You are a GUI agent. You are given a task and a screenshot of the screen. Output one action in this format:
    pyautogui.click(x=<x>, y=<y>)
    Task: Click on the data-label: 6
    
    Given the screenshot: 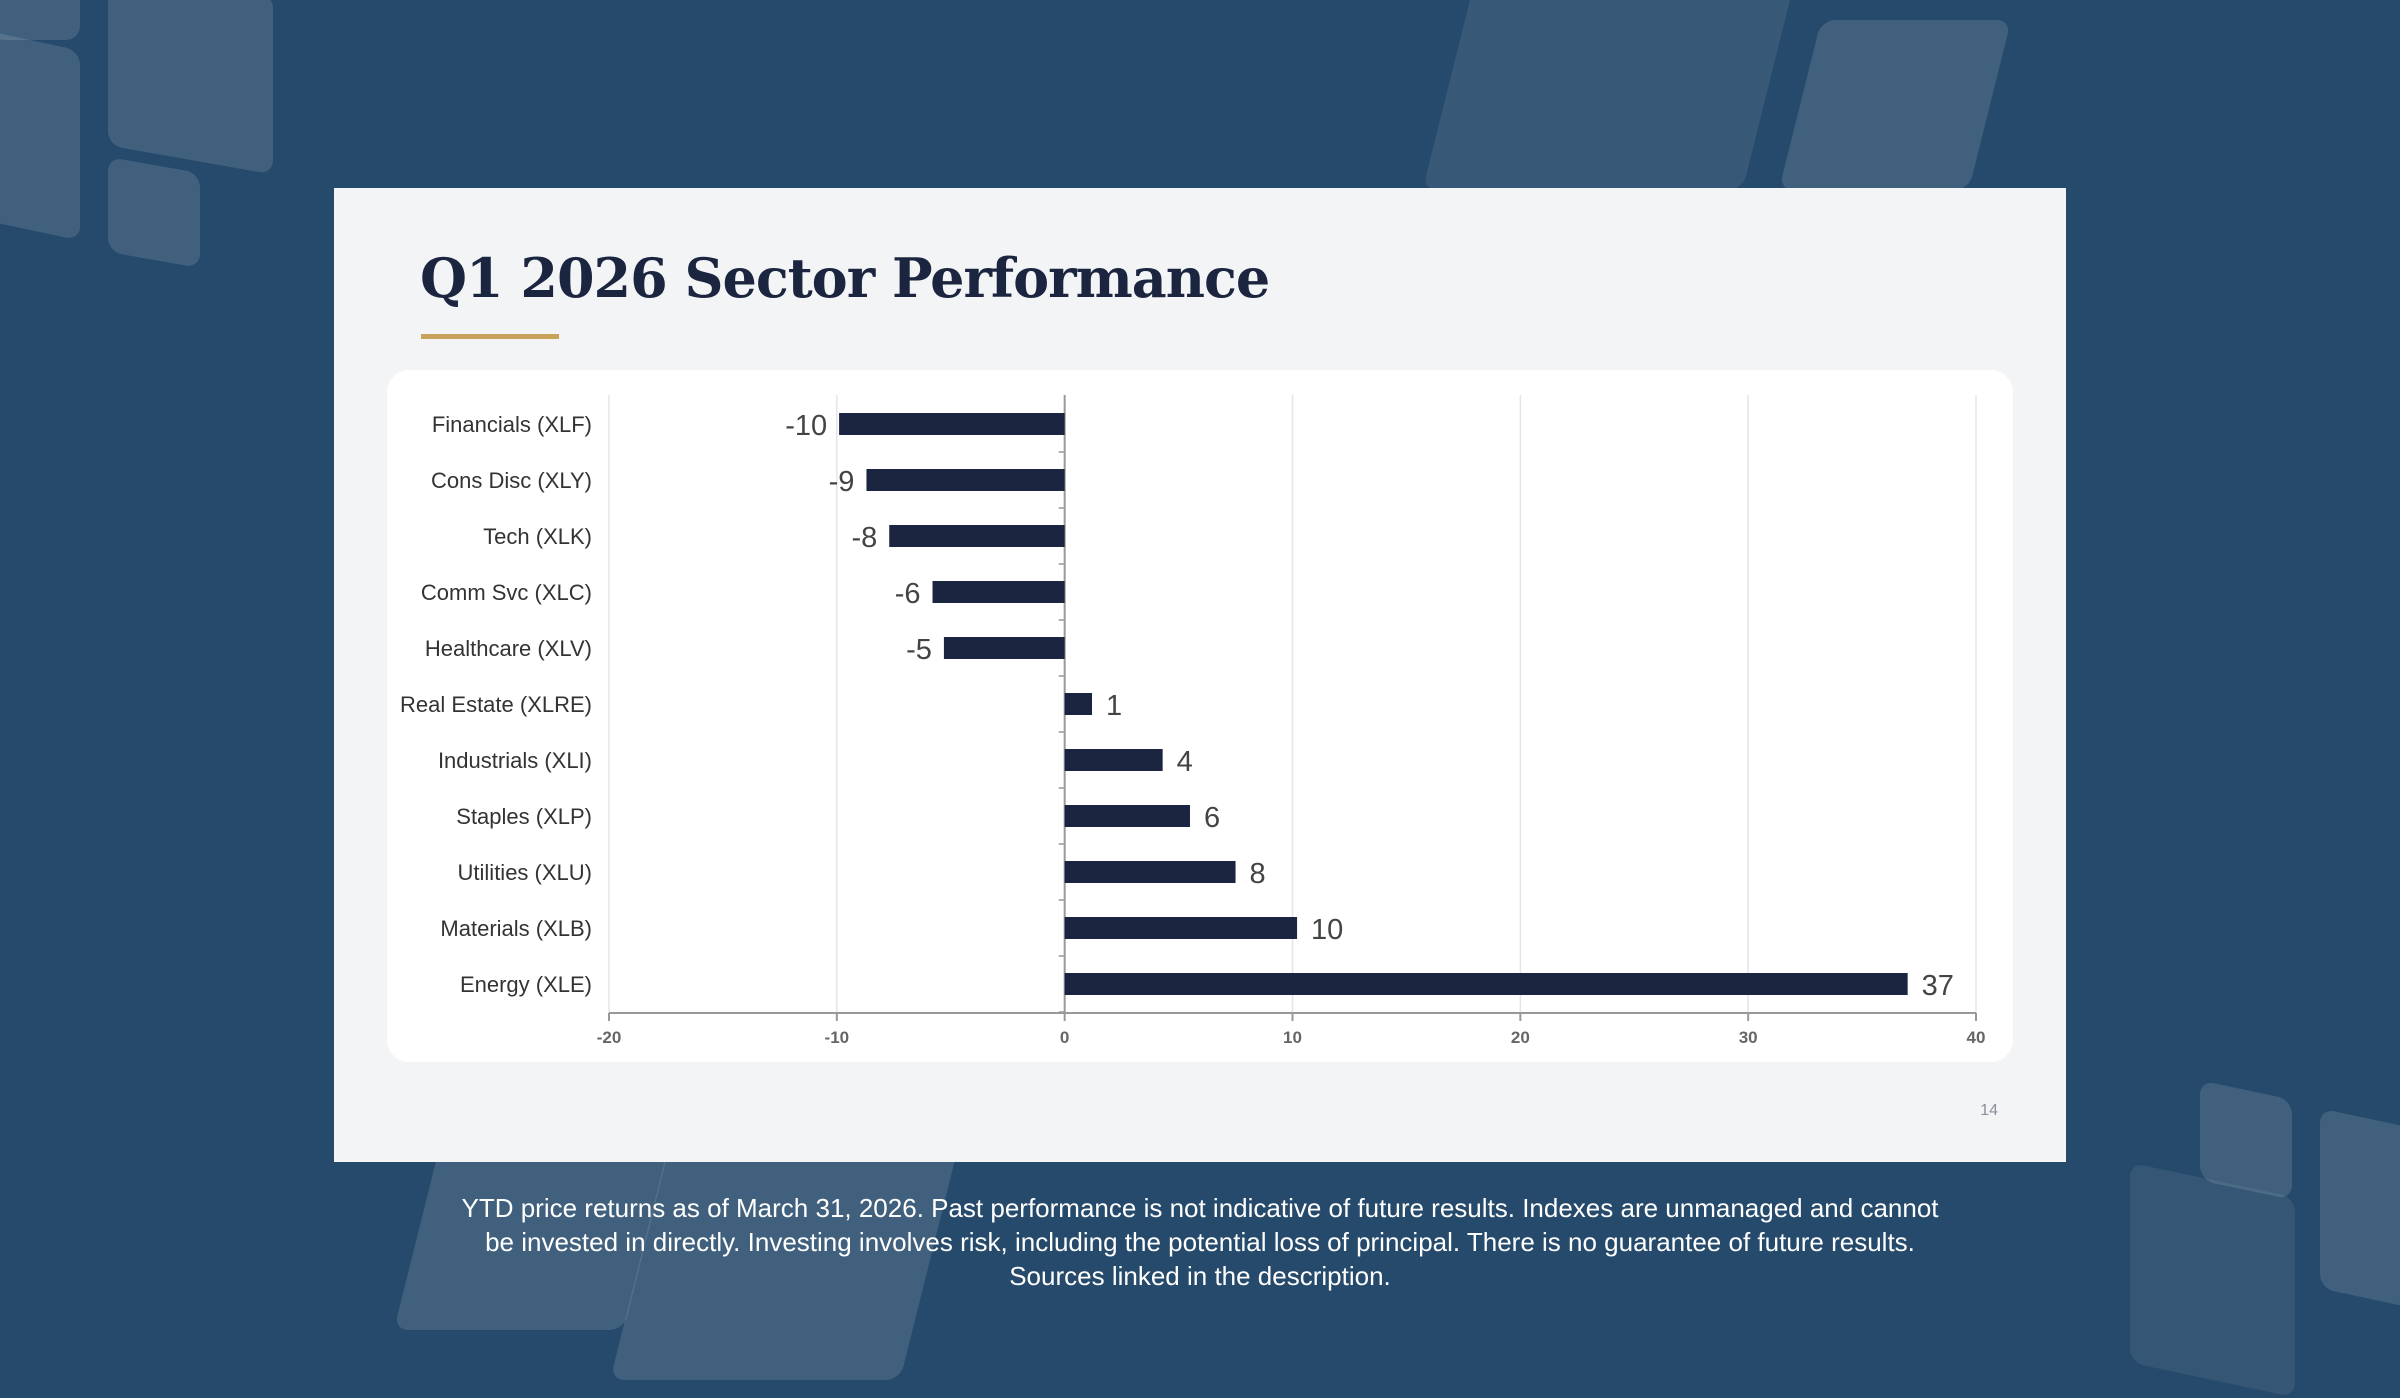 What is the action you would take?
    pyautogui.click(x=1212, y=818)
    